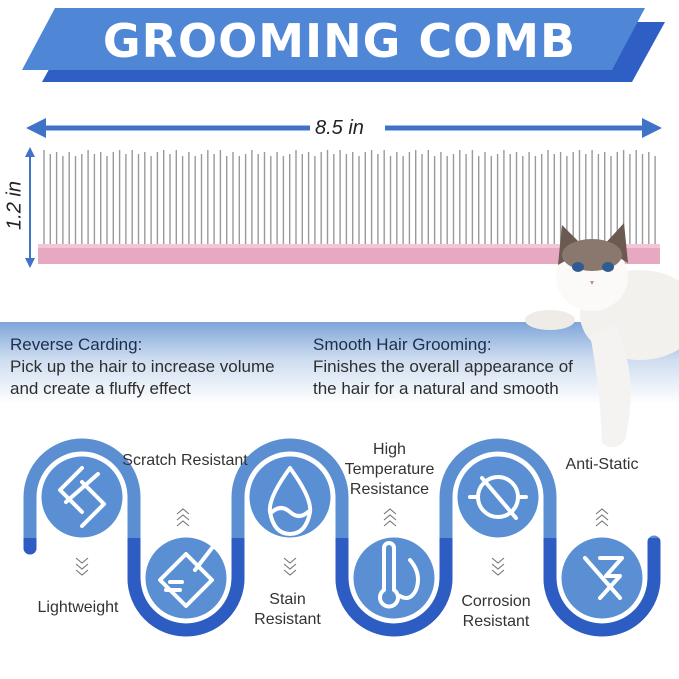 The height and width of the screenshot is (679, 679). What do you see at coordinates (339, 41) in the screenshot?
I see `page-title: GROOMING COMB` at bounding box center [339, 41].